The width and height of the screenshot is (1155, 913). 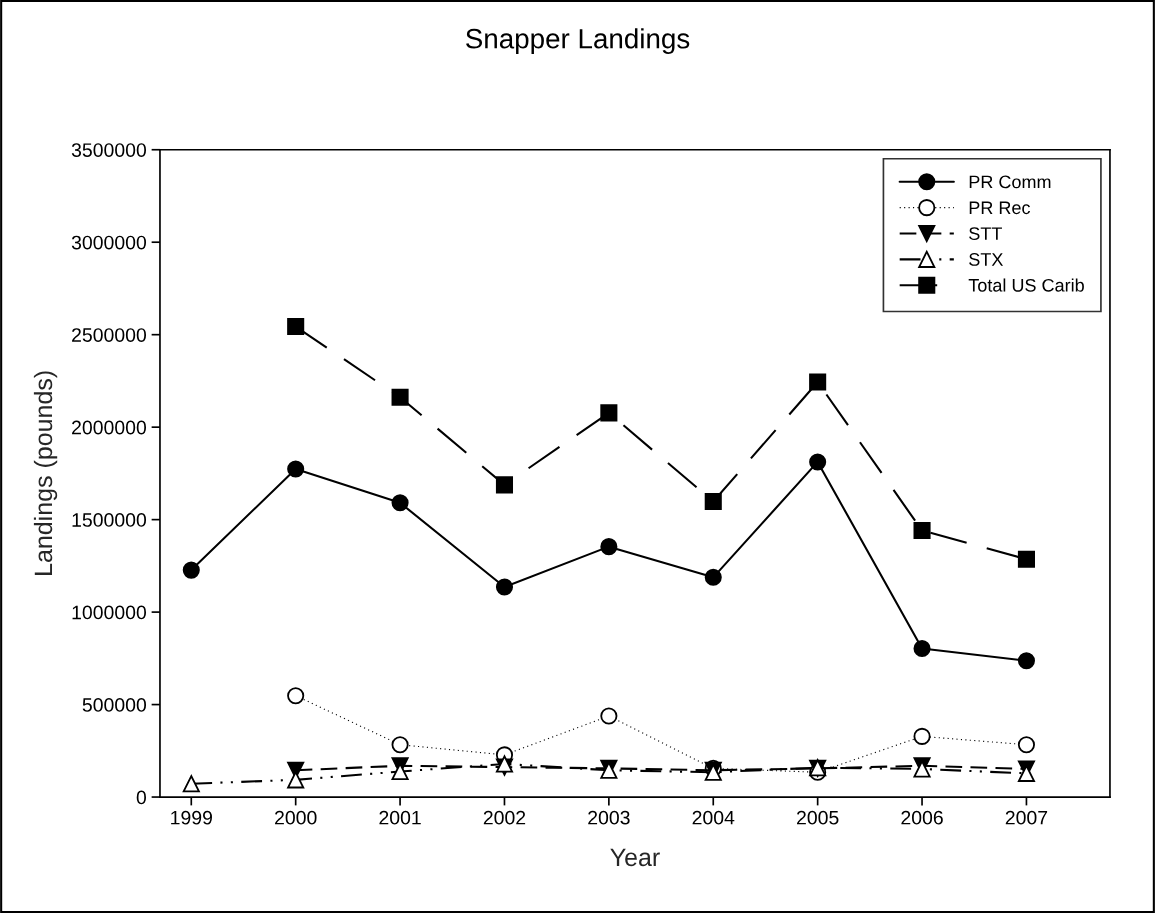 I want to click on y-tick-label: 3000000, so click(x=109, y=242).